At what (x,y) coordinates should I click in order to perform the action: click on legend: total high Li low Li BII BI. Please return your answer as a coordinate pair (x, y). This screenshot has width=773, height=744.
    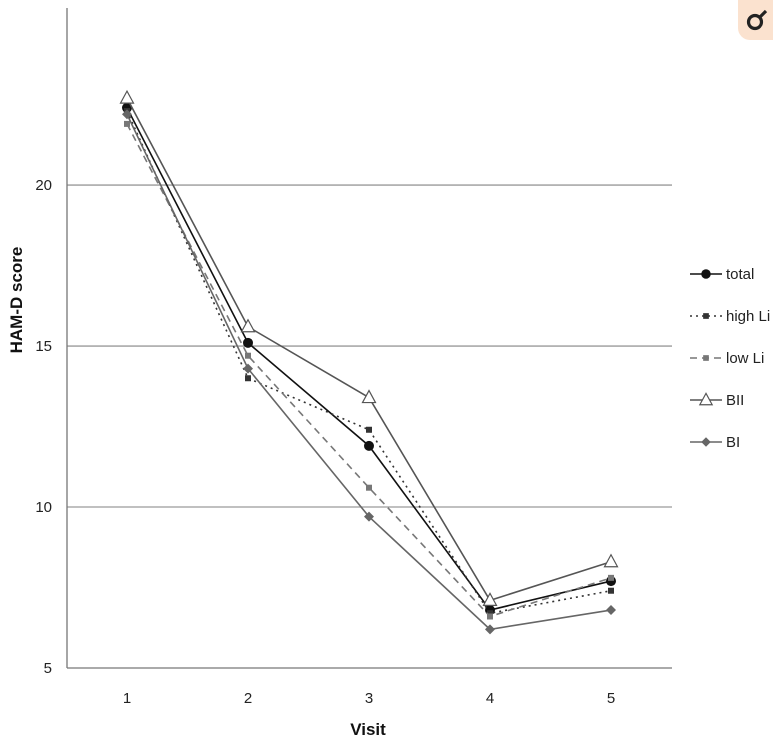
    Looking at the image, I should click on (730, 358).